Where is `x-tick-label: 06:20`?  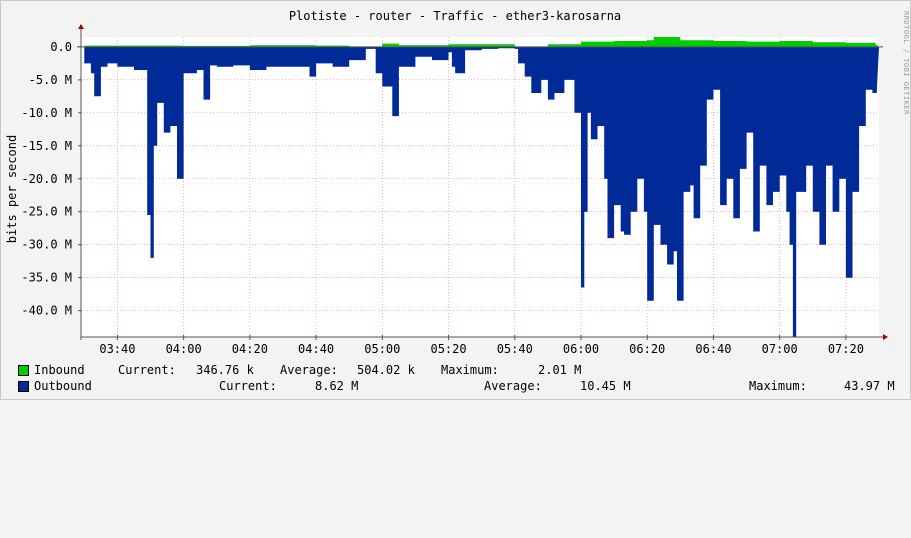
x-tick-label: 06:20 is located at coordinates (647, 349).